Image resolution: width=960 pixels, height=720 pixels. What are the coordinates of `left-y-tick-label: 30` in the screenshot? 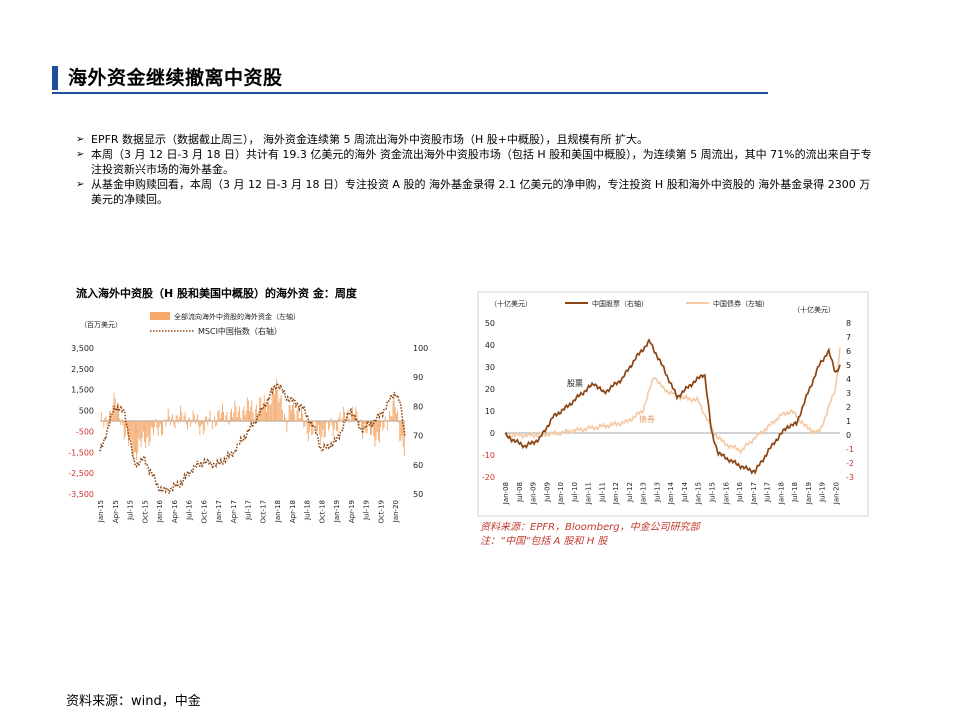 It's located at (490, 367).